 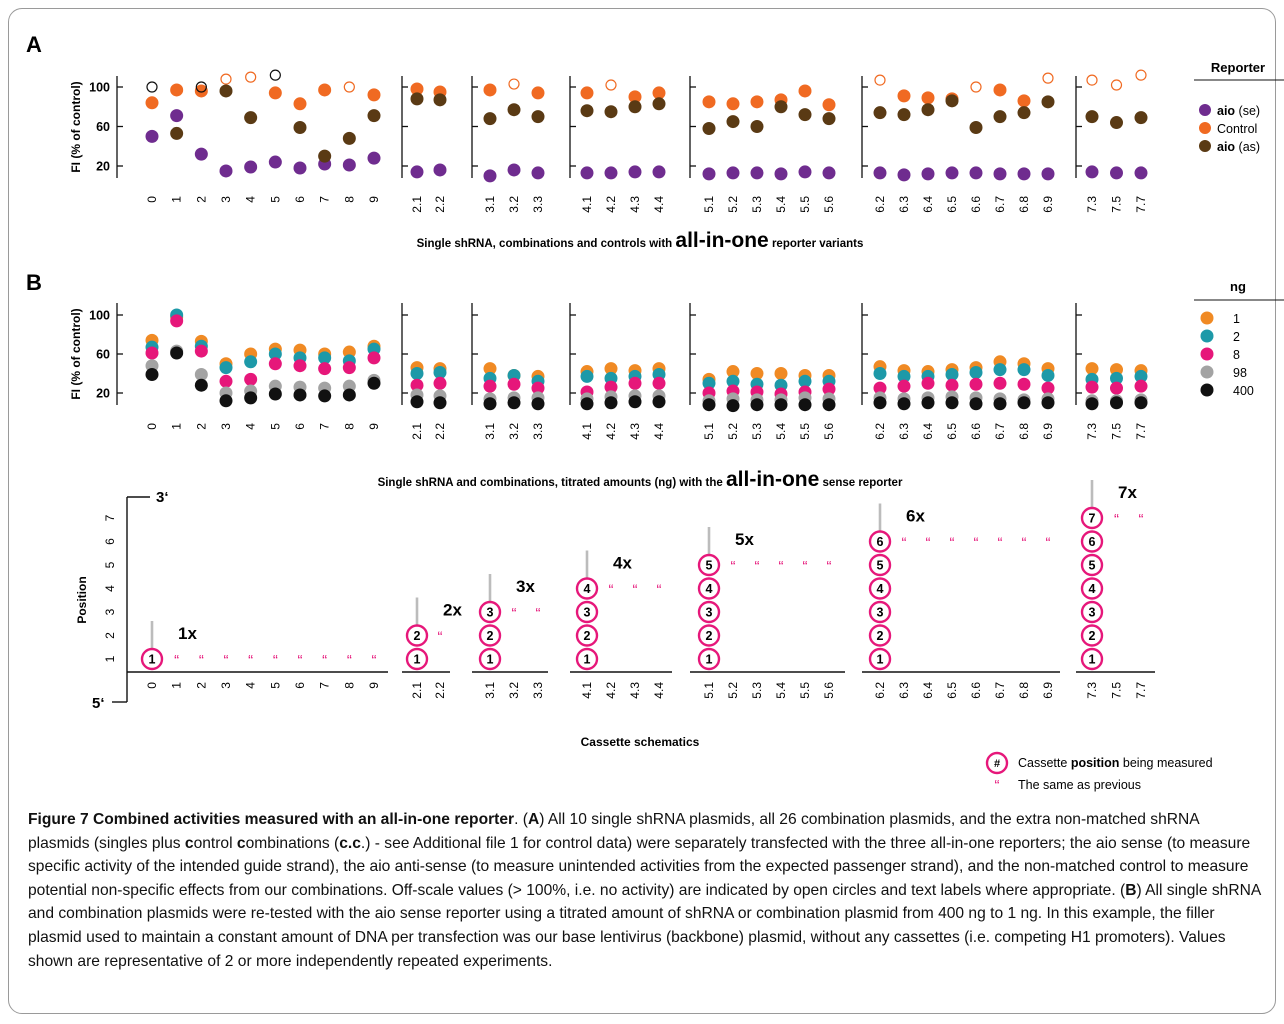 What do you see at coordinates (904, 431) in the screenshot?
I see `x-tick-label: 6.3` at bounding box center [904, 431].